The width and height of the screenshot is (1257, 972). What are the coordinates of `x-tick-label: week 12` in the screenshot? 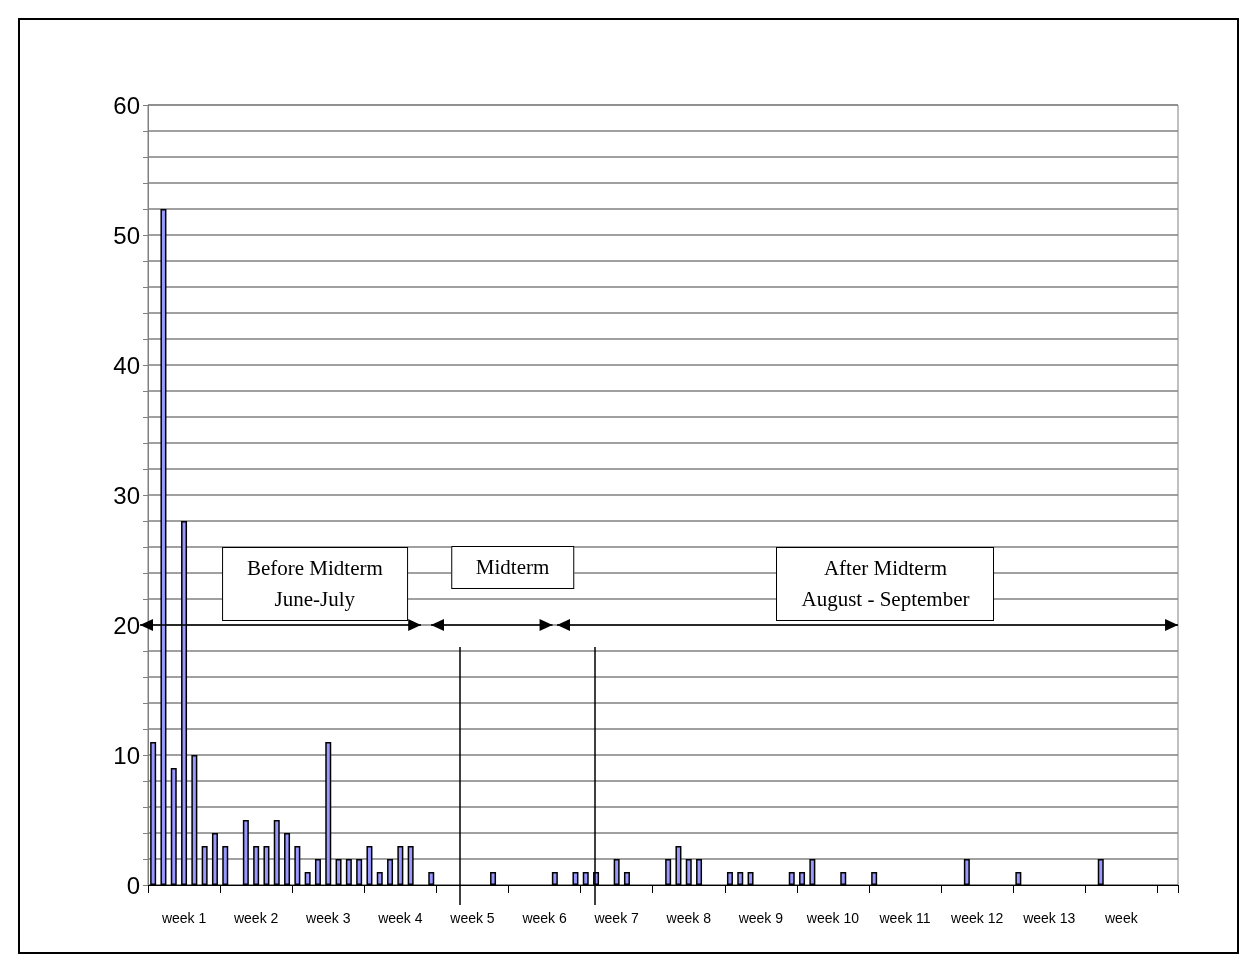 It's located at (977, 918).